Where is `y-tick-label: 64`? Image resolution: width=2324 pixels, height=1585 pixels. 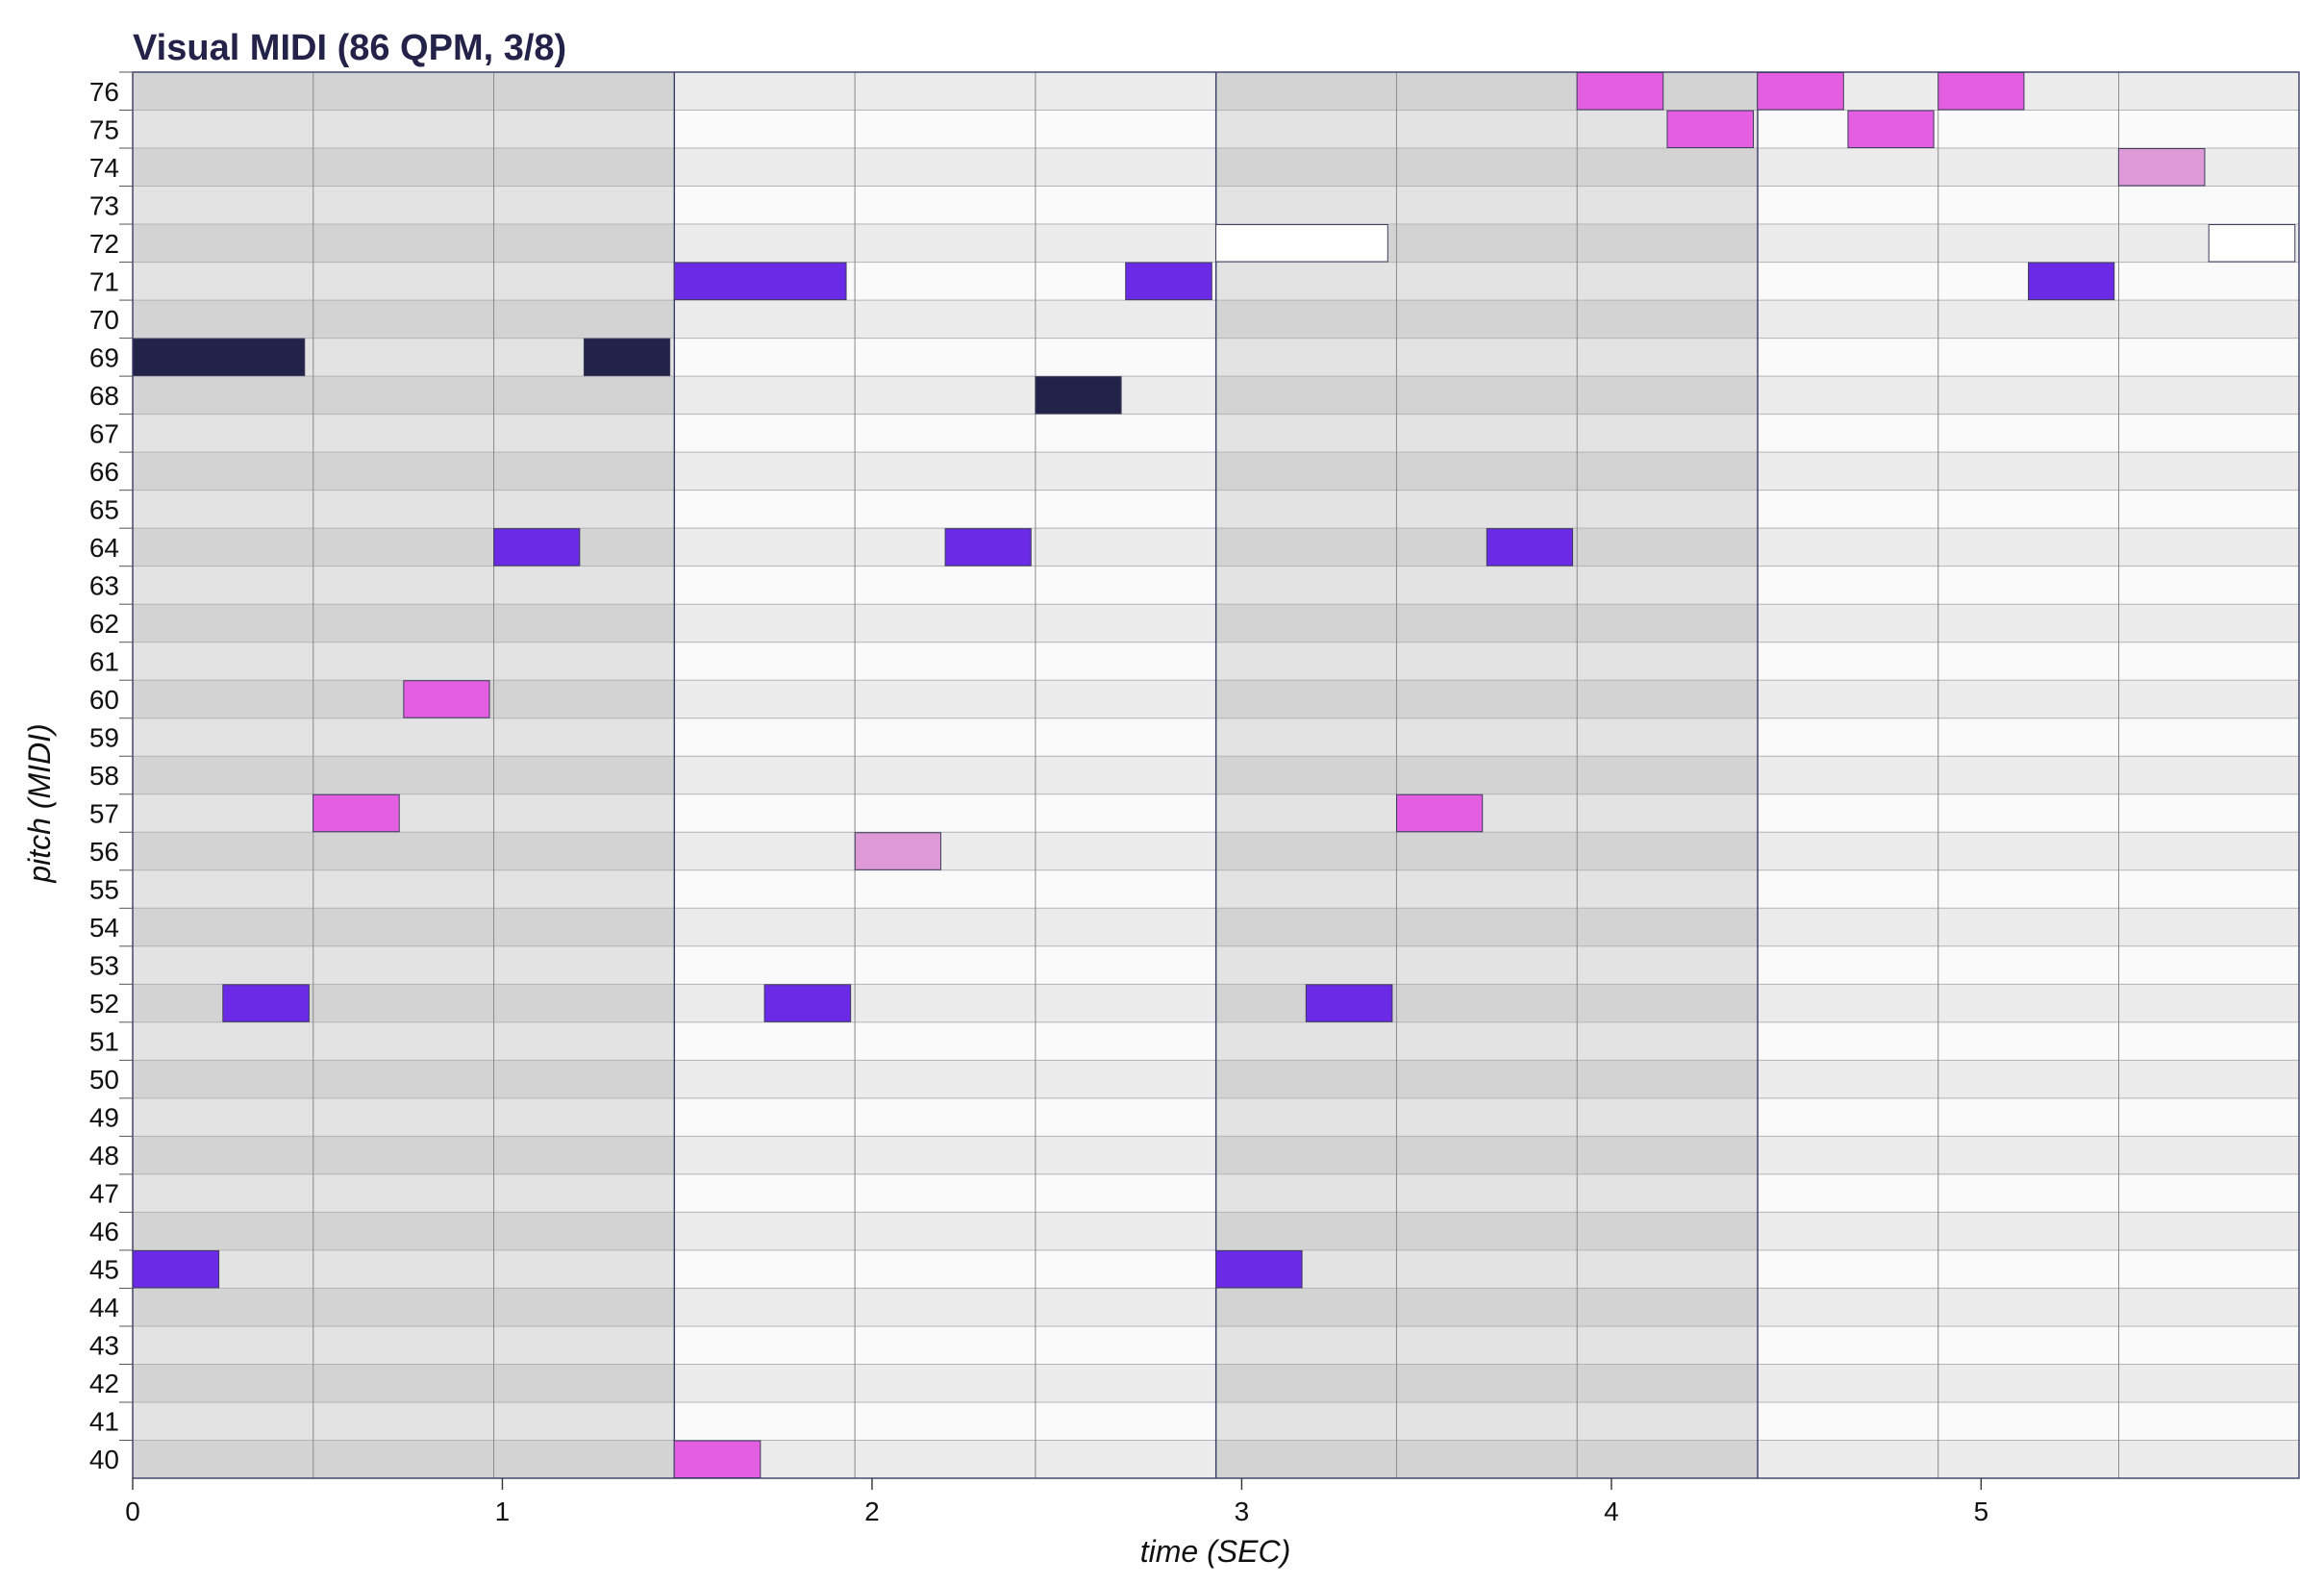 y-tick-label: 64 is located at coordinates (104, 548).